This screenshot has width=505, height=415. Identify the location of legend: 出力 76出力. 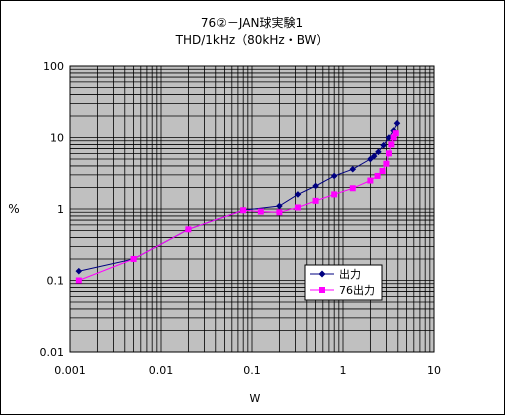
(343, 282).